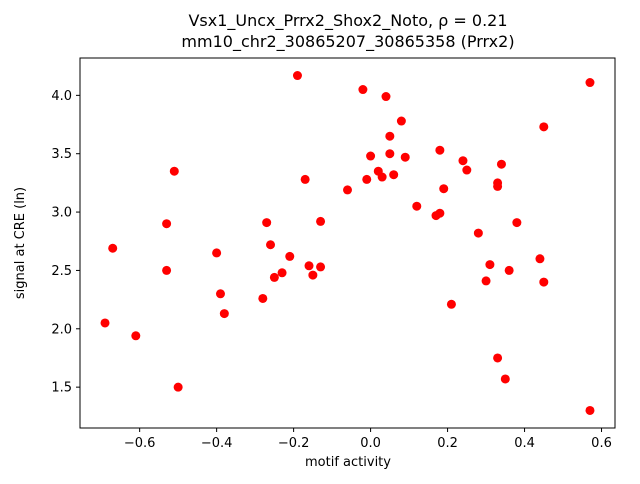  What do you see at coordinates (370, 443) in the screenshot?
I see `x-tick-label: 0.0` at bounding box center [370, 443].